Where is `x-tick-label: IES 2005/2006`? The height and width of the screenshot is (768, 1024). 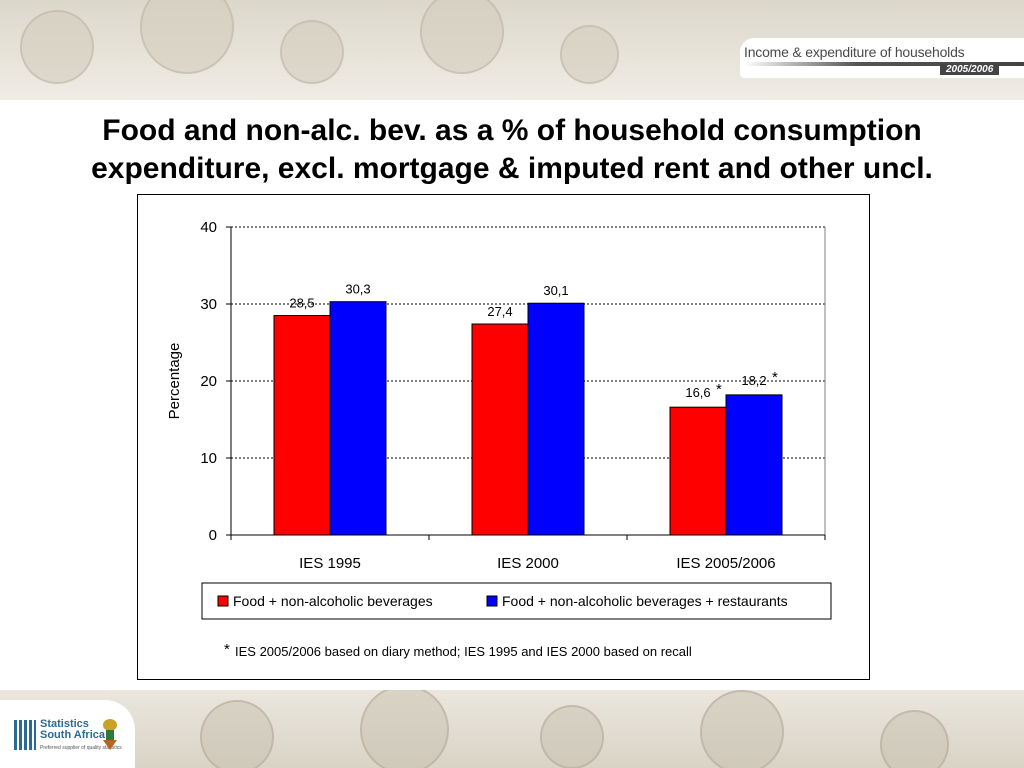
x-tick-label: IES 2005/2006 is located at coordinates (725, 563).